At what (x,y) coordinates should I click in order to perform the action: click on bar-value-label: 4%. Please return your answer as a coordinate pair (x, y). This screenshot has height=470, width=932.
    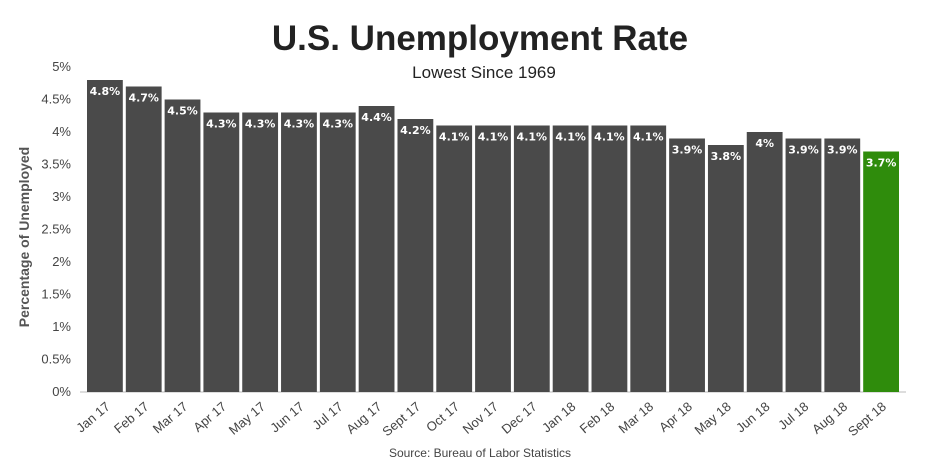
    Looking at the image, I should click on (764, 143).